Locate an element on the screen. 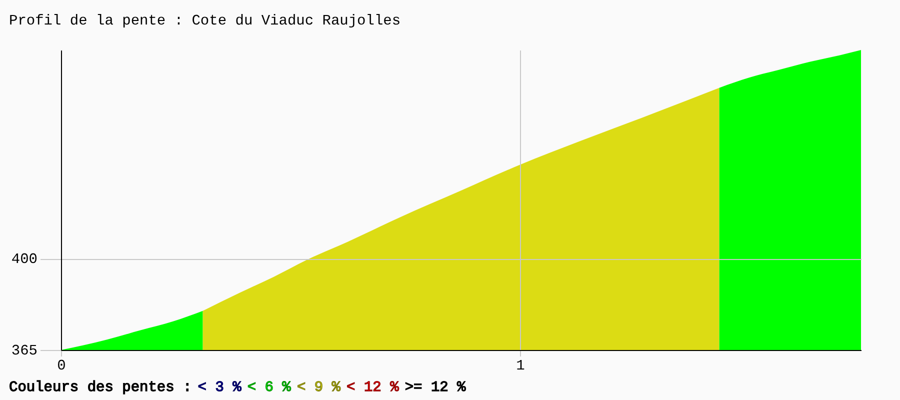  legend-label: < 3 % is located at coordinates (220, 388).